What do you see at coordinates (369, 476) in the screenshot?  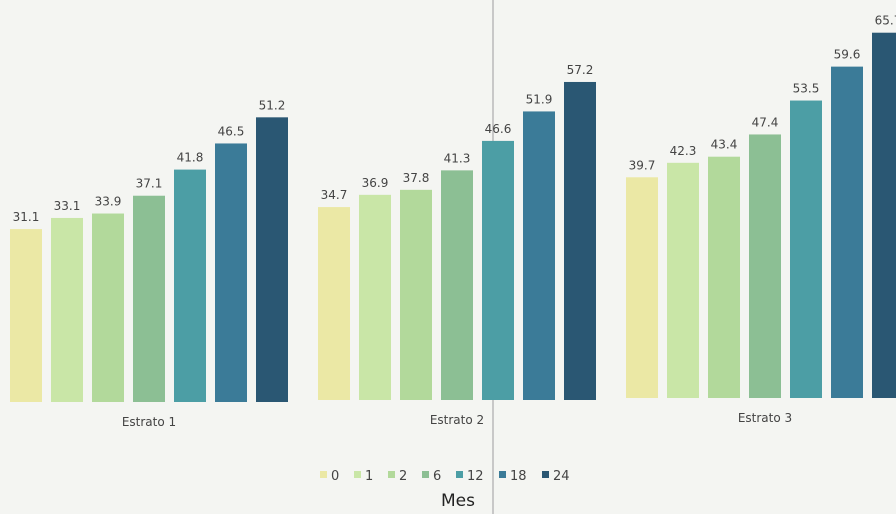 I see `legend-label: 1` at bounding box center [369, 476].